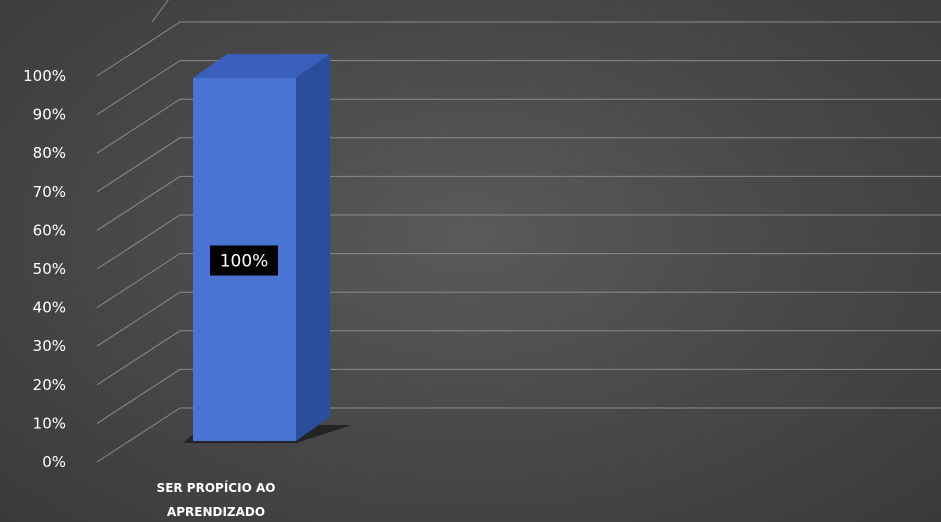 This screenshot has height=522, width=941. Describe the element at coordinates (261, 66) in the screenshot. I see `bar-top` at that location.